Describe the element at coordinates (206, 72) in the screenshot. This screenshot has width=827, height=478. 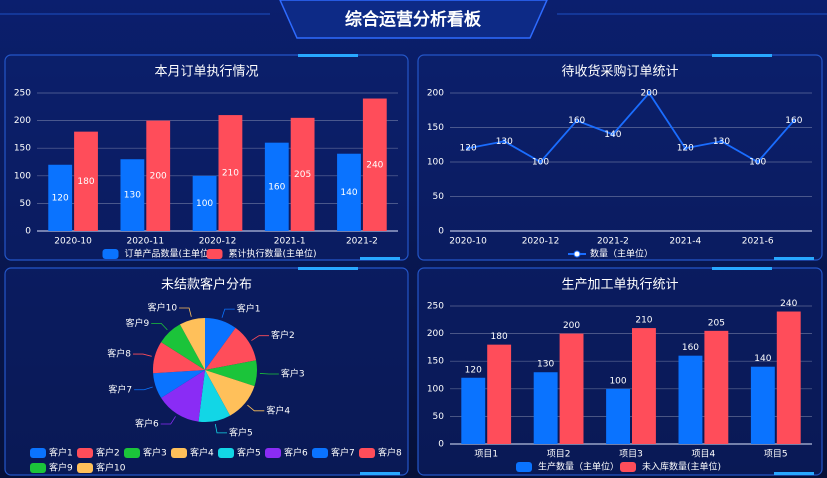
I see `chart-title: 本月订单执行情况` at that location.